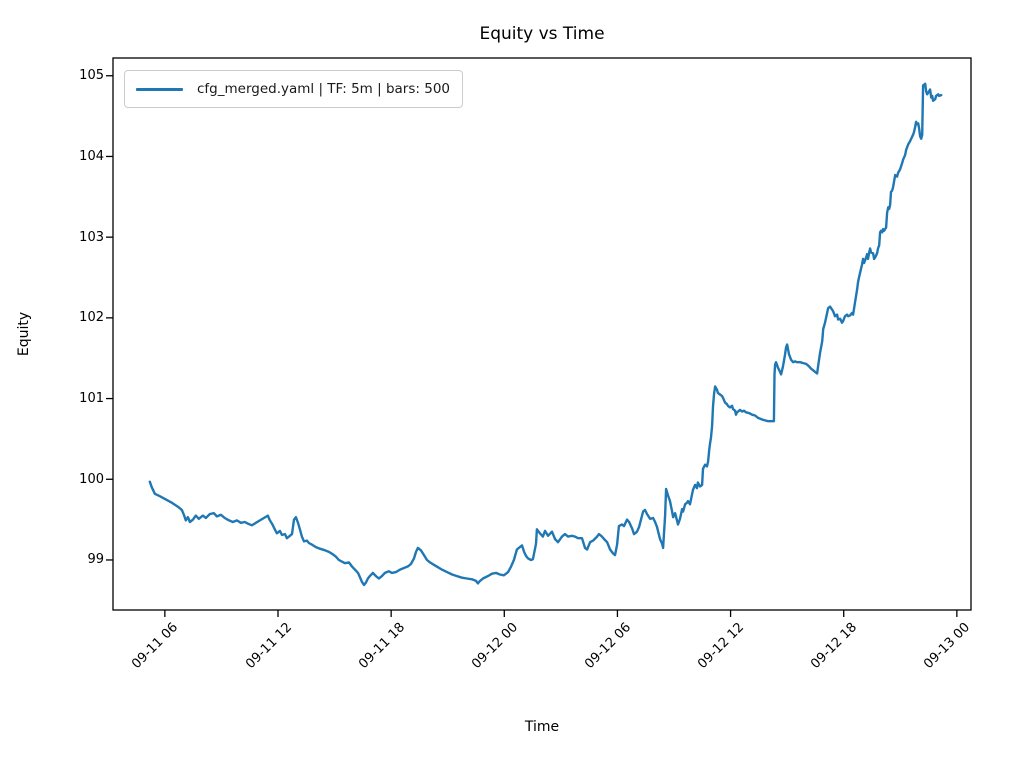 The width and height of the screenshot is (1024, 768). I want to click on legend-line-sample-icon, so click(159, 89).